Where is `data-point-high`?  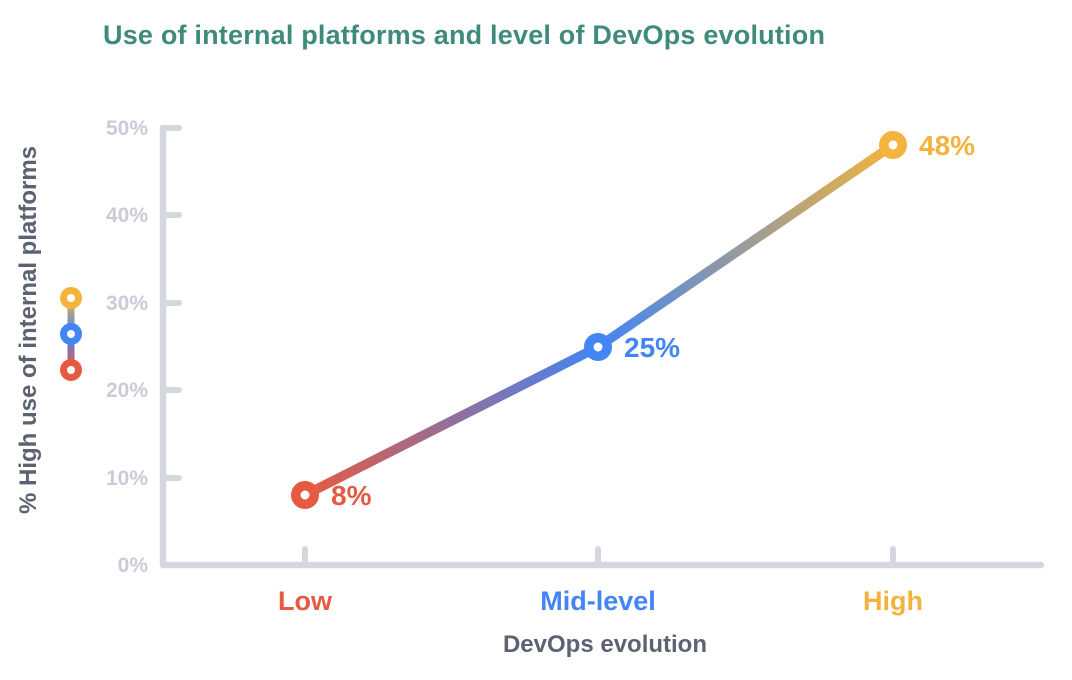 data-point-high is located at coordinates (893, 145).